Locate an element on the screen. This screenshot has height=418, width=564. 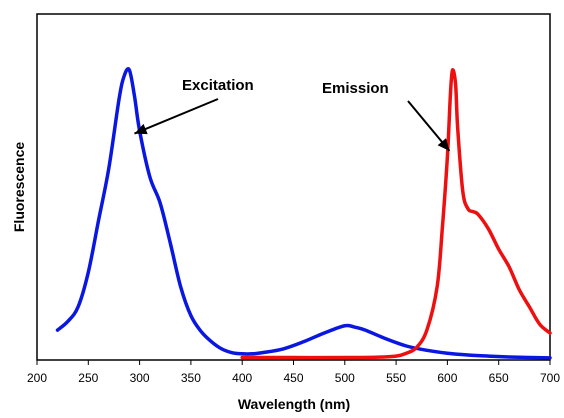
x-tick-label: 500 is located at coordinates (345, 378).